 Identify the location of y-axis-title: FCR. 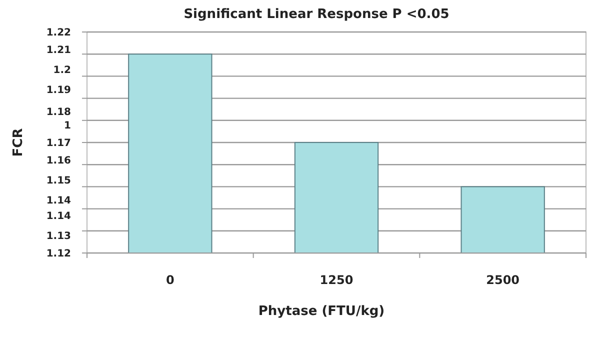
(18, 142).